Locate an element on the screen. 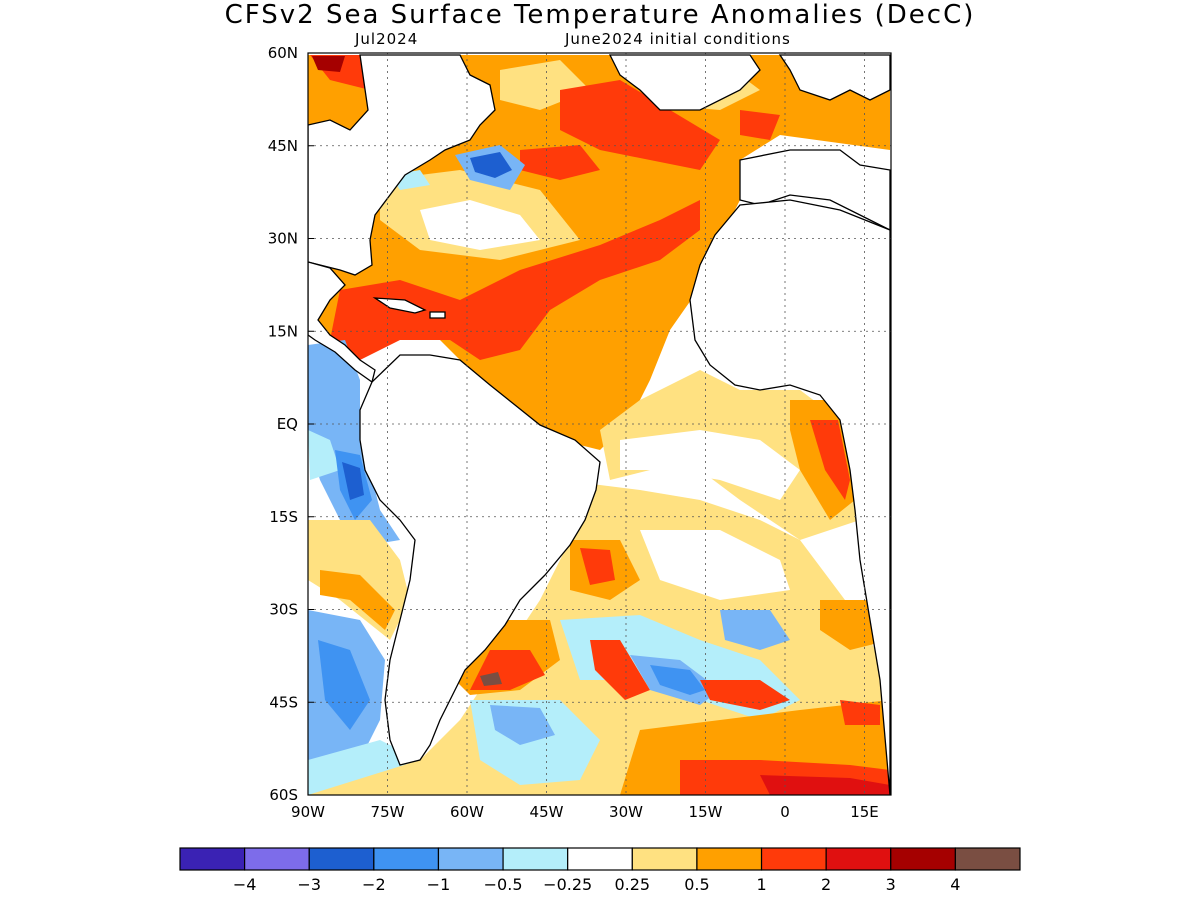  central-america-landmass is located at coordinates (342, 322).